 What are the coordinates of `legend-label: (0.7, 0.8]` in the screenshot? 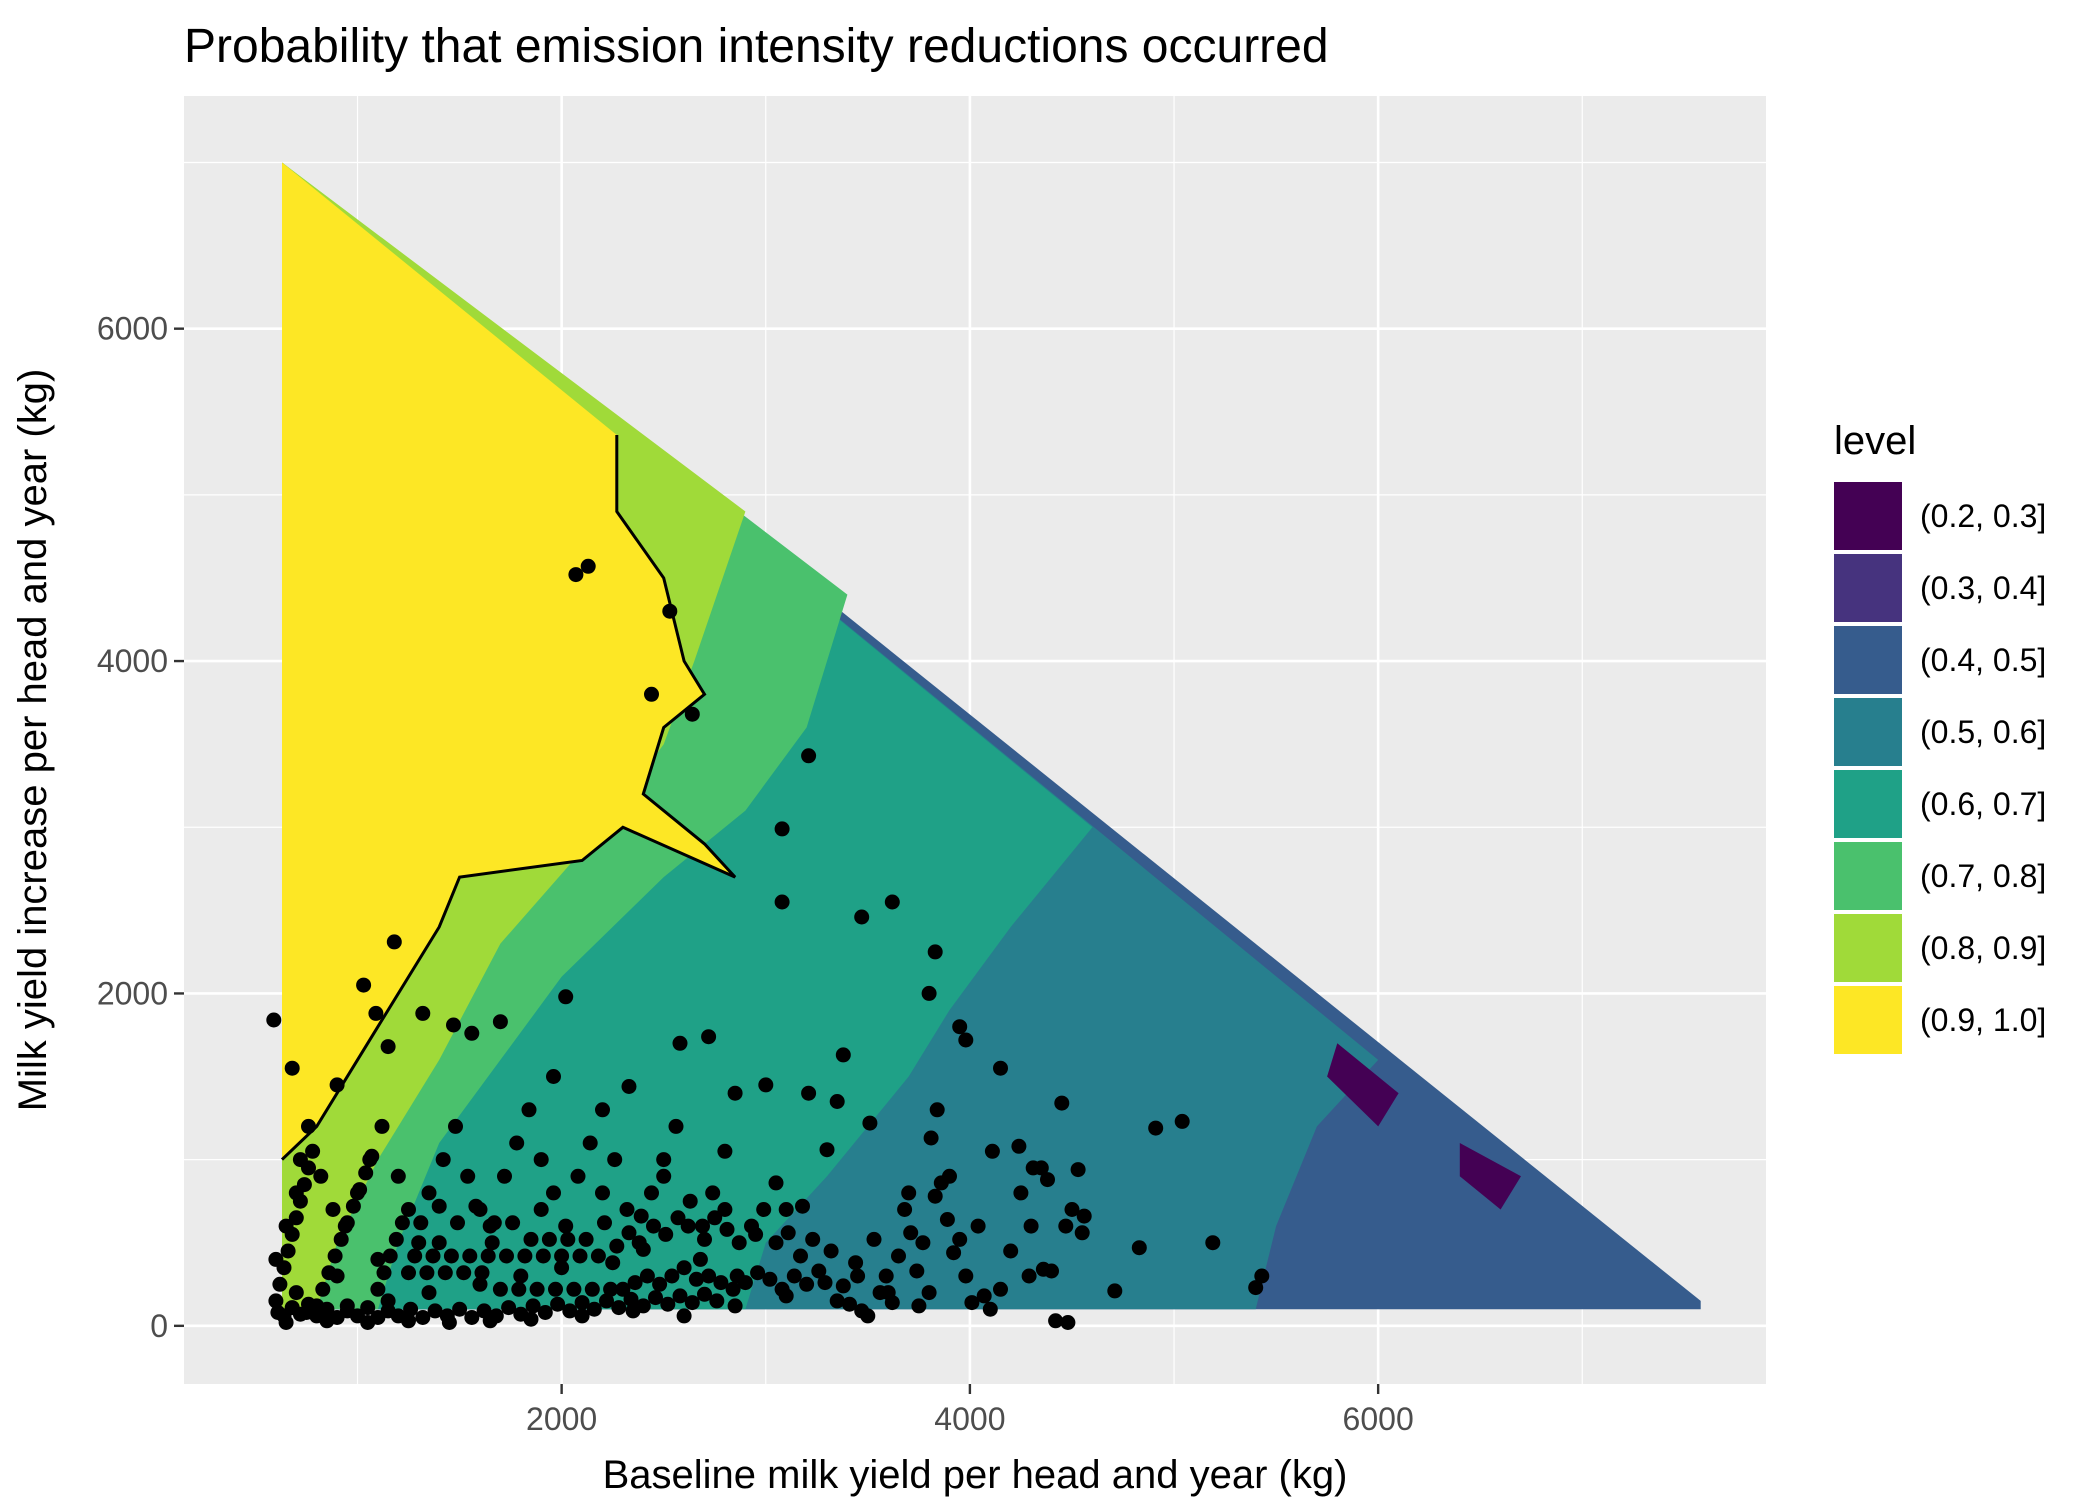 It's located at (1983, 876).